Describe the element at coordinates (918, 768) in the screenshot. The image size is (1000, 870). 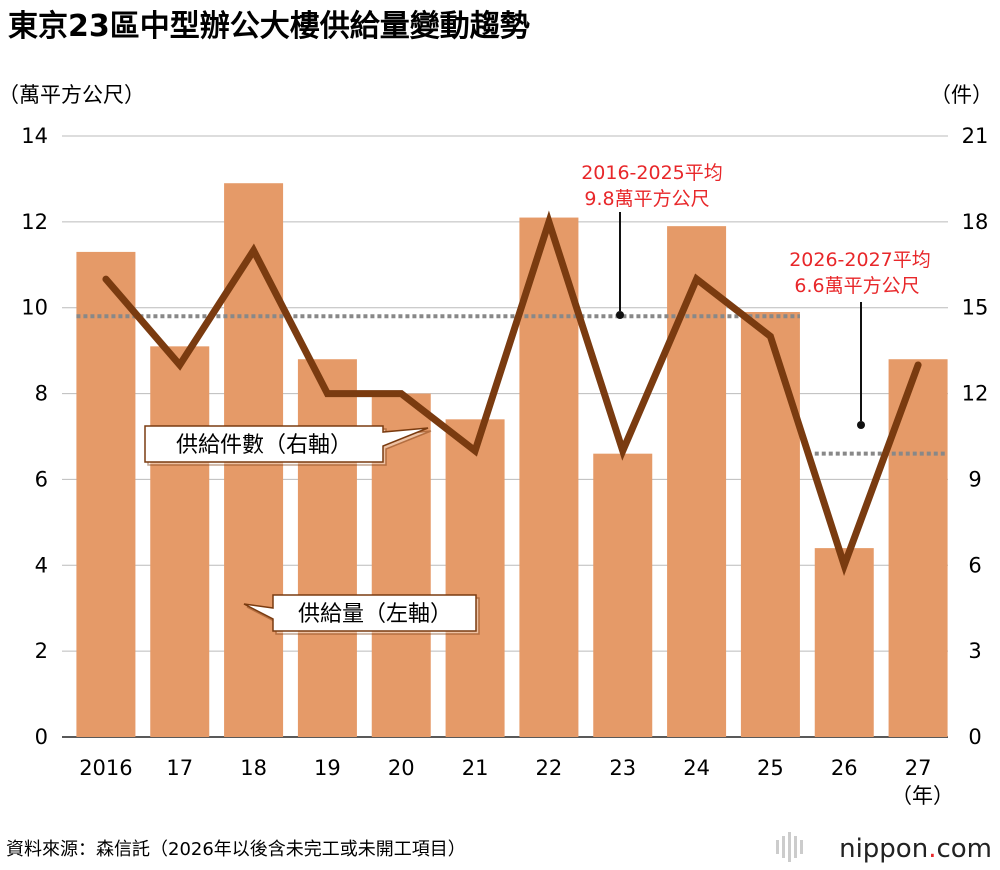
I see `x-tick-label: 27` at that location.